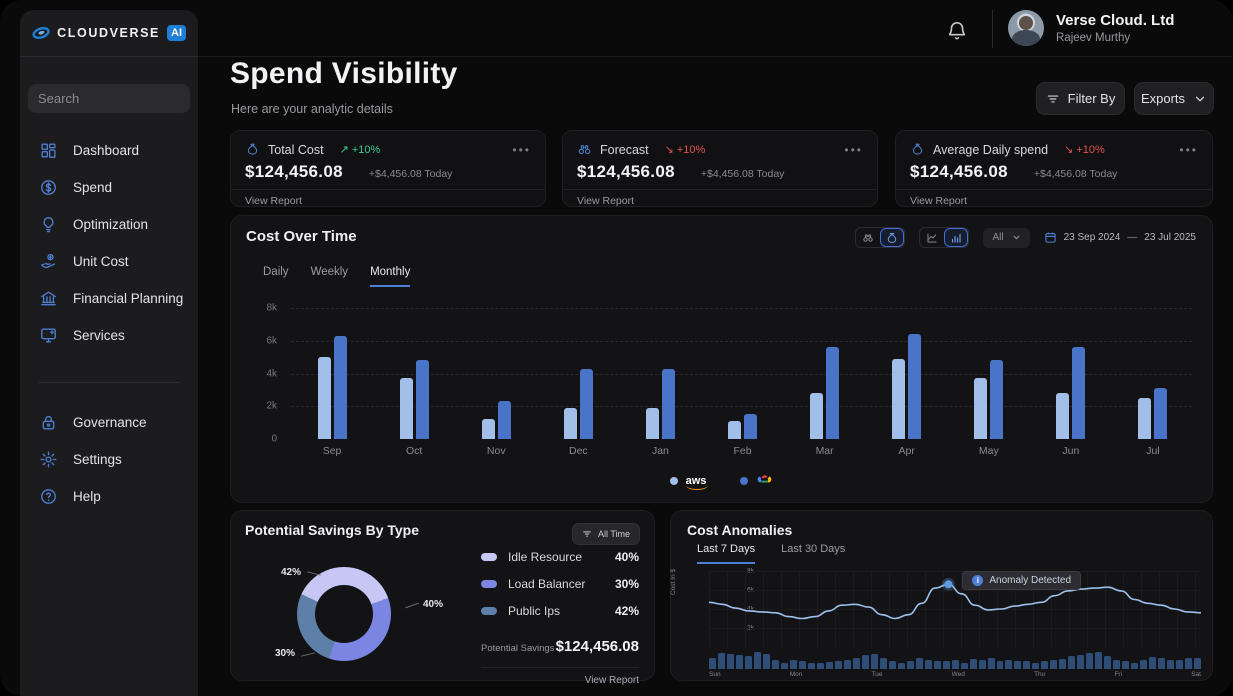  I want to click on tab-daily: Daily, so click(276, 272).